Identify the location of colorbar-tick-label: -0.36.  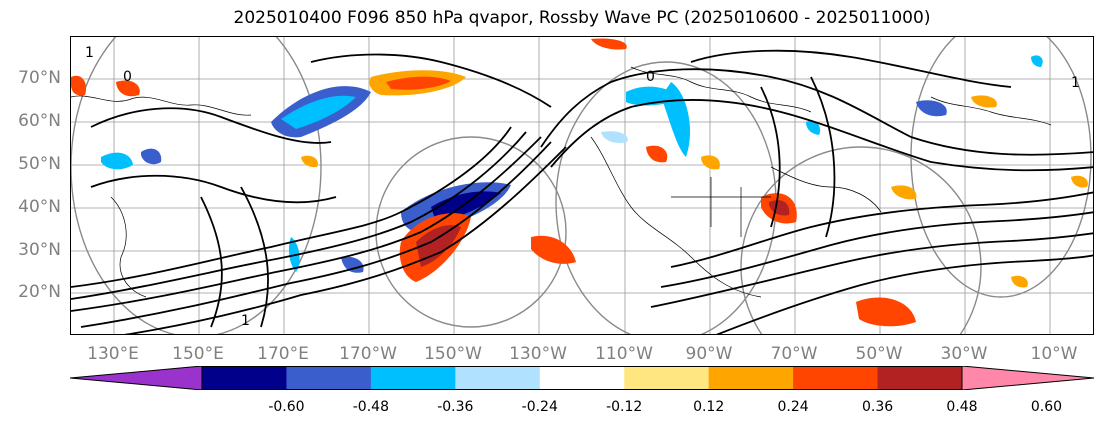
(455, 407).